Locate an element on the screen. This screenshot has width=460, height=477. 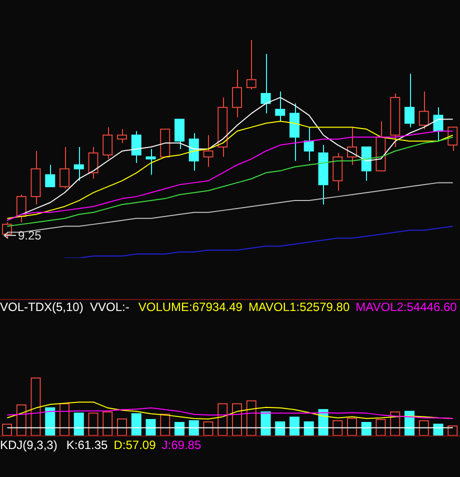
legend-label: K:61.35 is located at coordinates (87, 445).